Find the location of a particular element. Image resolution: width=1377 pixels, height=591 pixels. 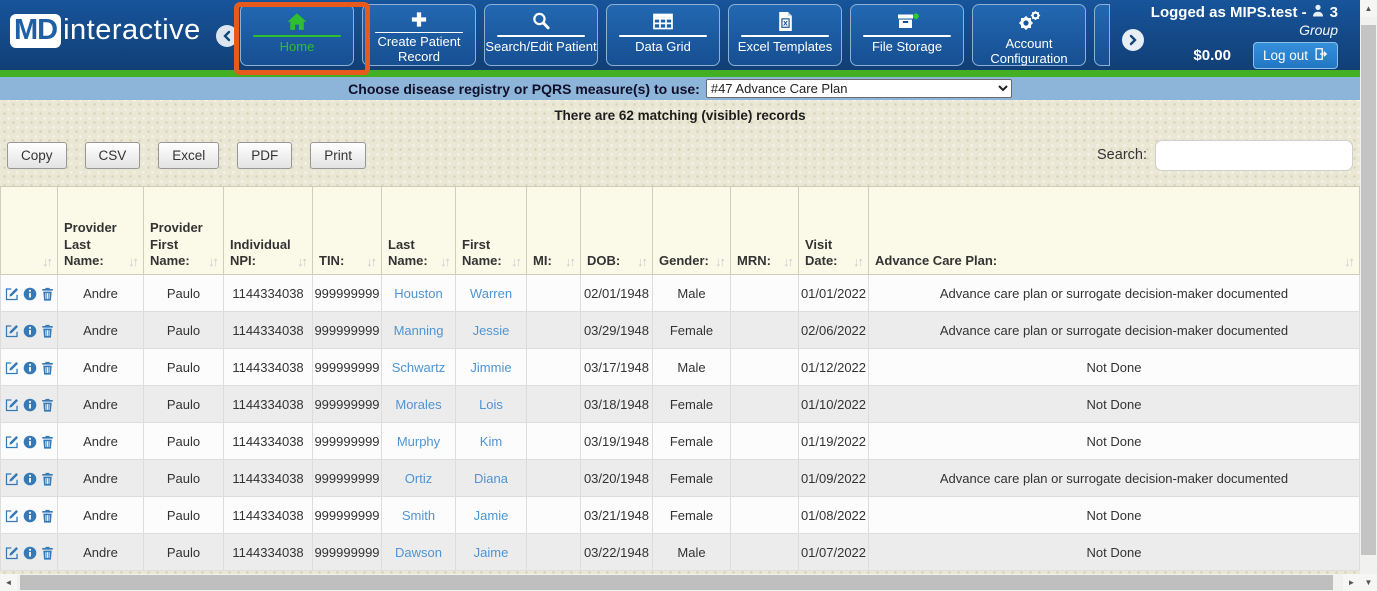

search-input is located at coordinates (1254, 155).